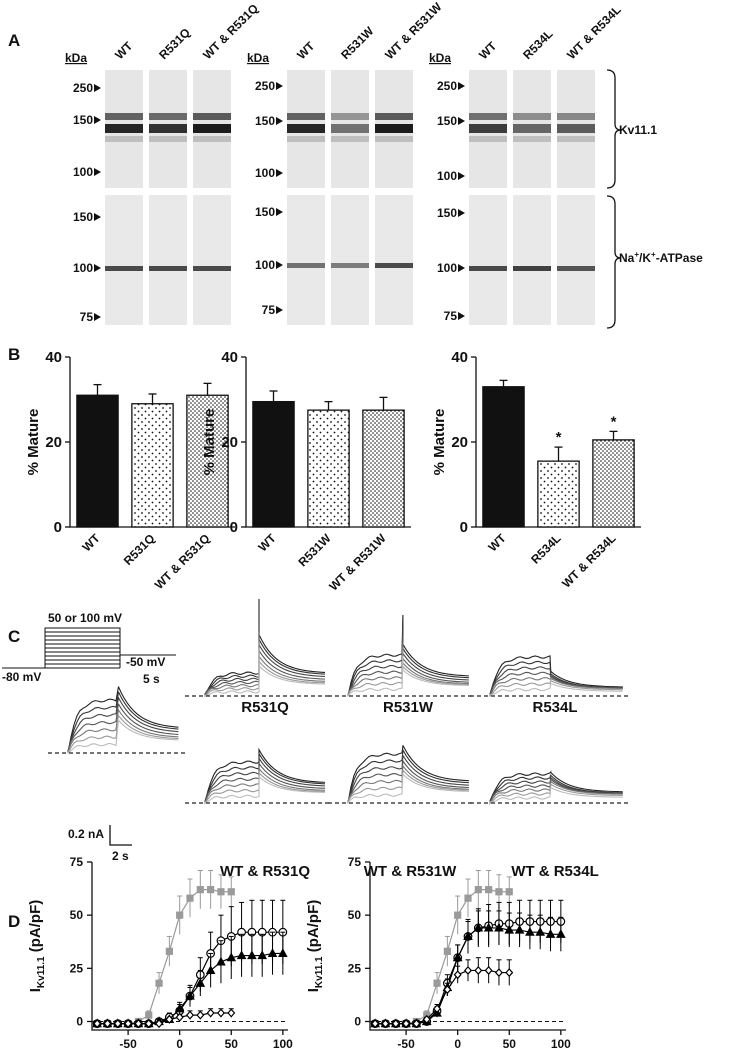 The width and height of the screenshot is (735, 1050). What do you see at coordinates (14, 40) in the screenshot?
I see `panel-label: A` at bounding box center [14, 40].